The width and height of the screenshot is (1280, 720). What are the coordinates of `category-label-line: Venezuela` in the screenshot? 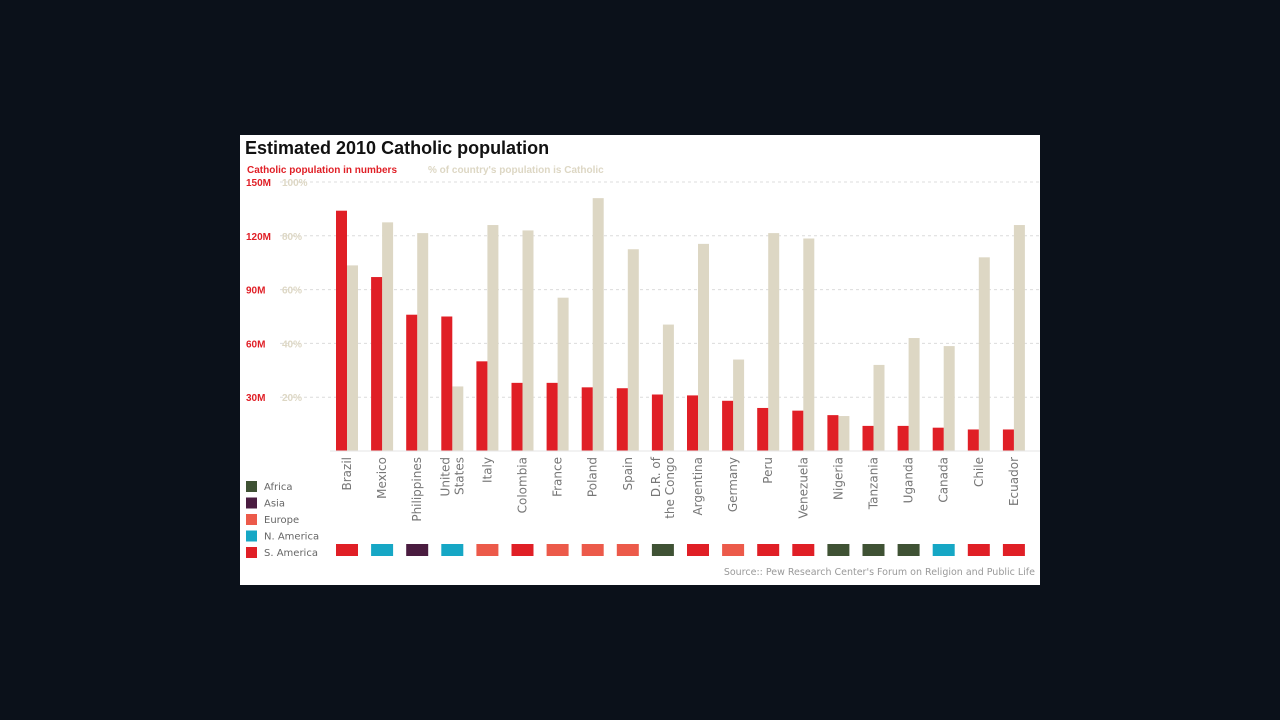 It's located at (803, 488).